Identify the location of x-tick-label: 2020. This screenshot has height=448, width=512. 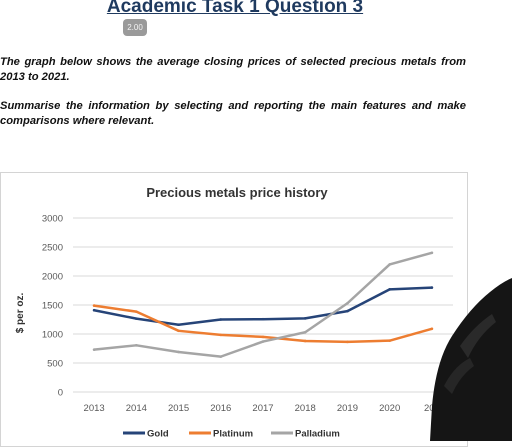
(389, 408).